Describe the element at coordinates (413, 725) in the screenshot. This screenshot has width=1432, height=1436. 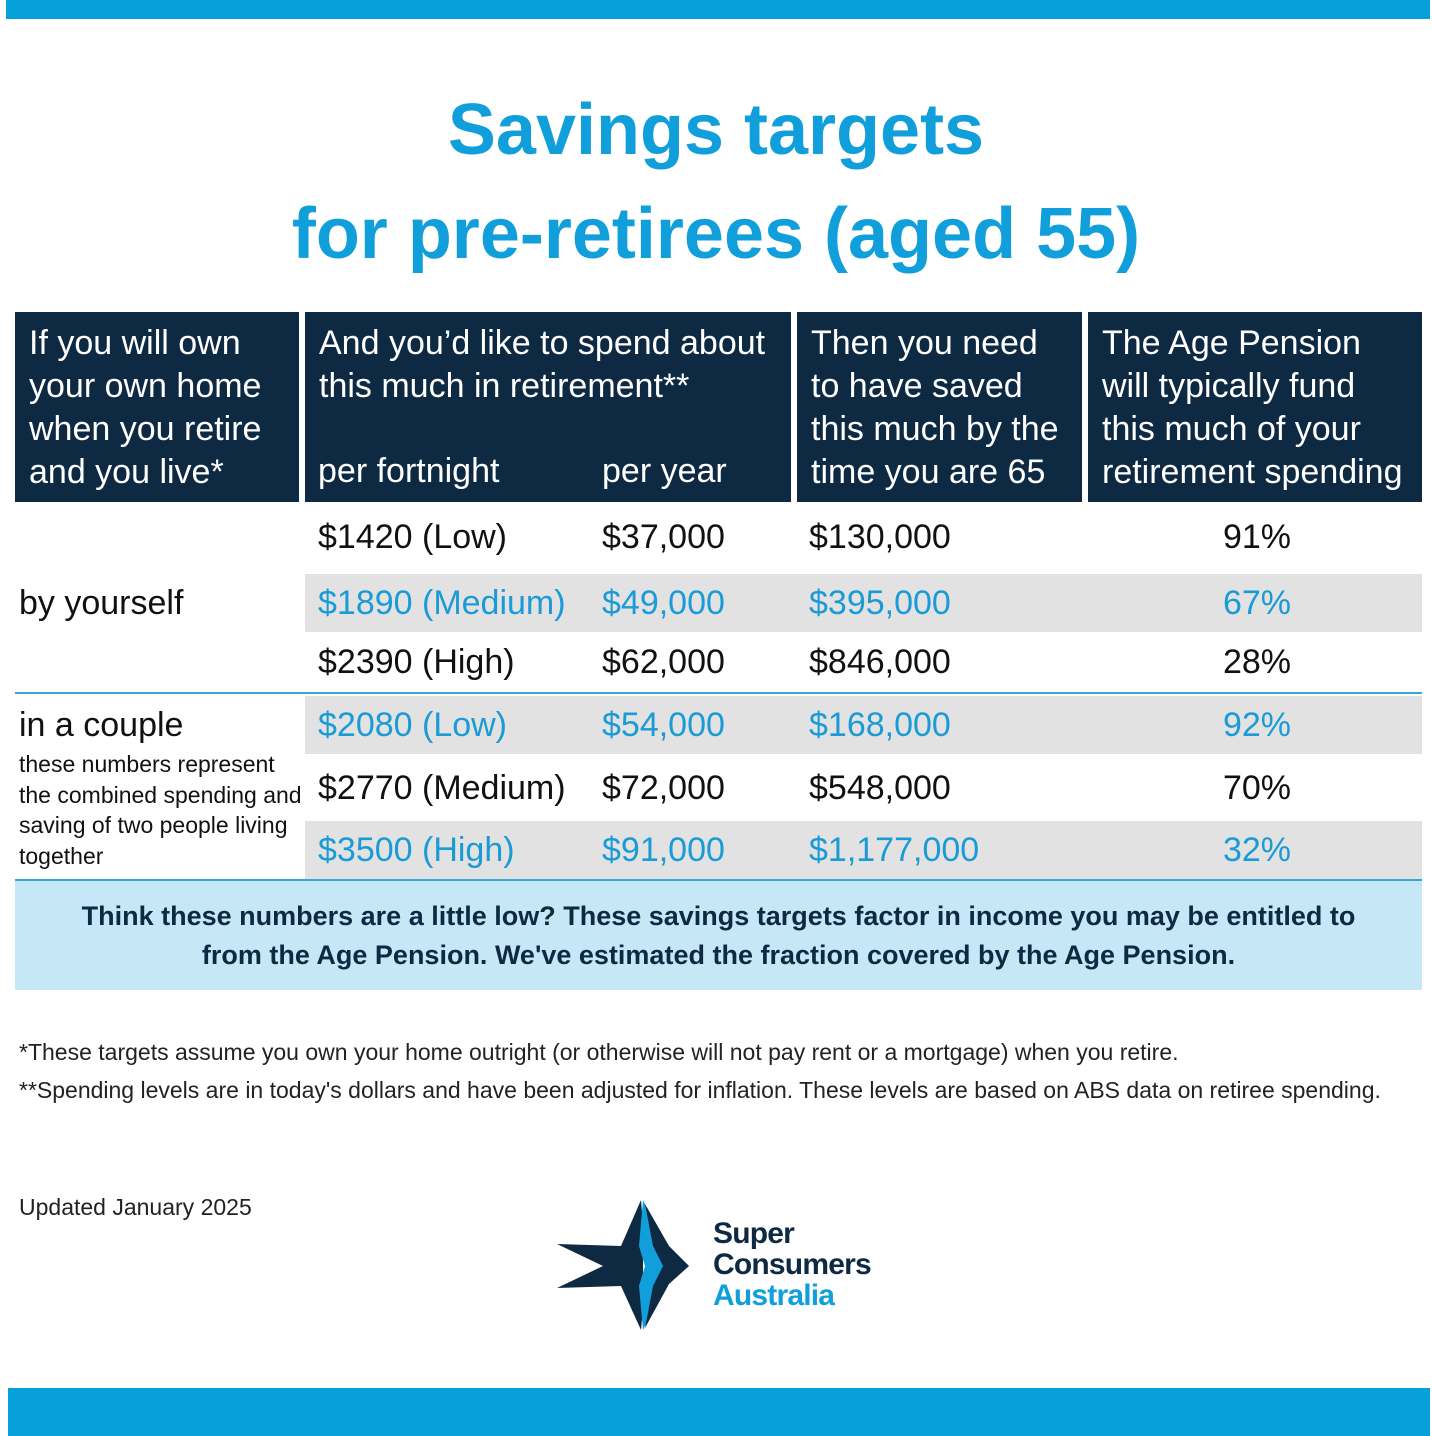
I see `table-cell-fortnight: $2080 (Low)` at that location.